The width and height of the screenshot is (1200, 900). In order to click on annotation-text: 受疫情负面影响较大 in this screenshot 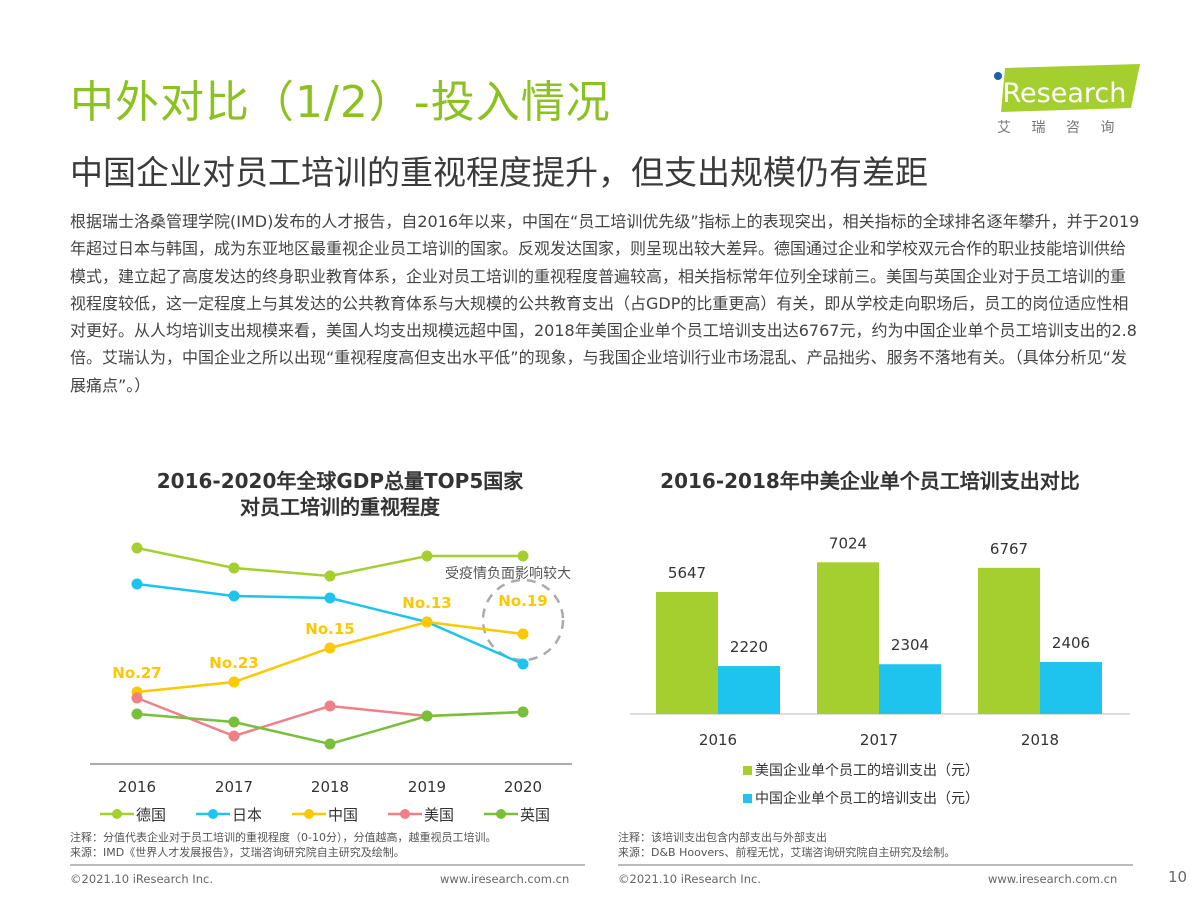, I will do `click(508, 574)`.